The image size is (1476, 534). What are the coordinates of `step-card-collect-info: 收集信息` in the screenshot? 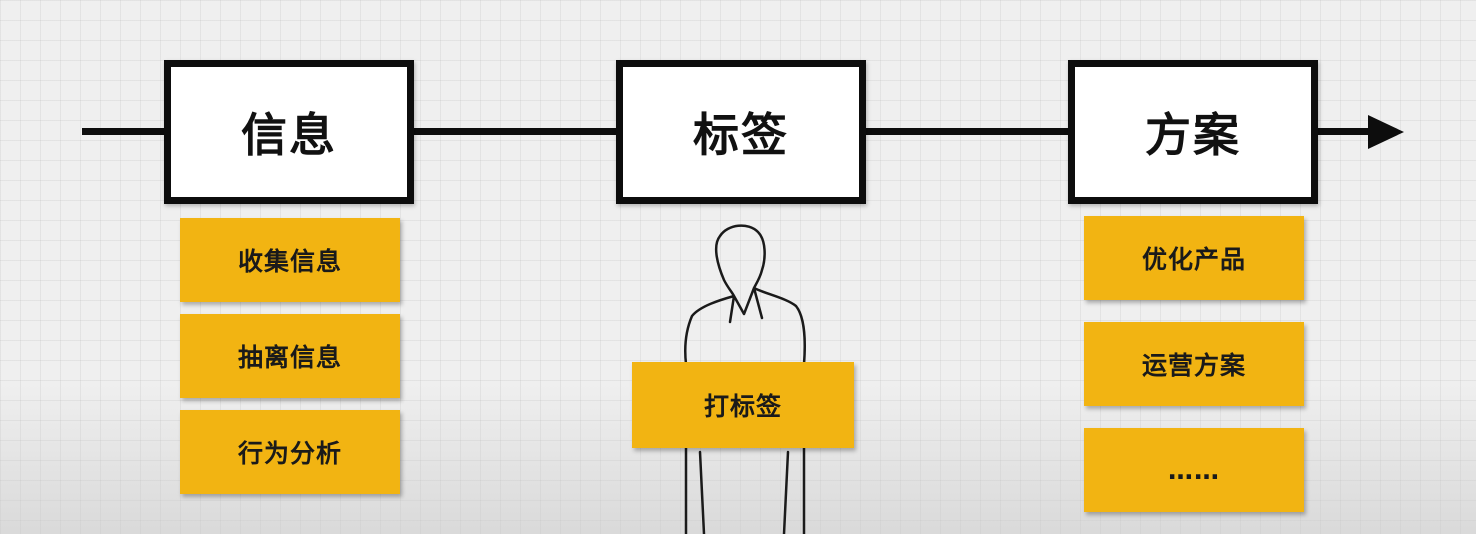 It's located at (290, 260).